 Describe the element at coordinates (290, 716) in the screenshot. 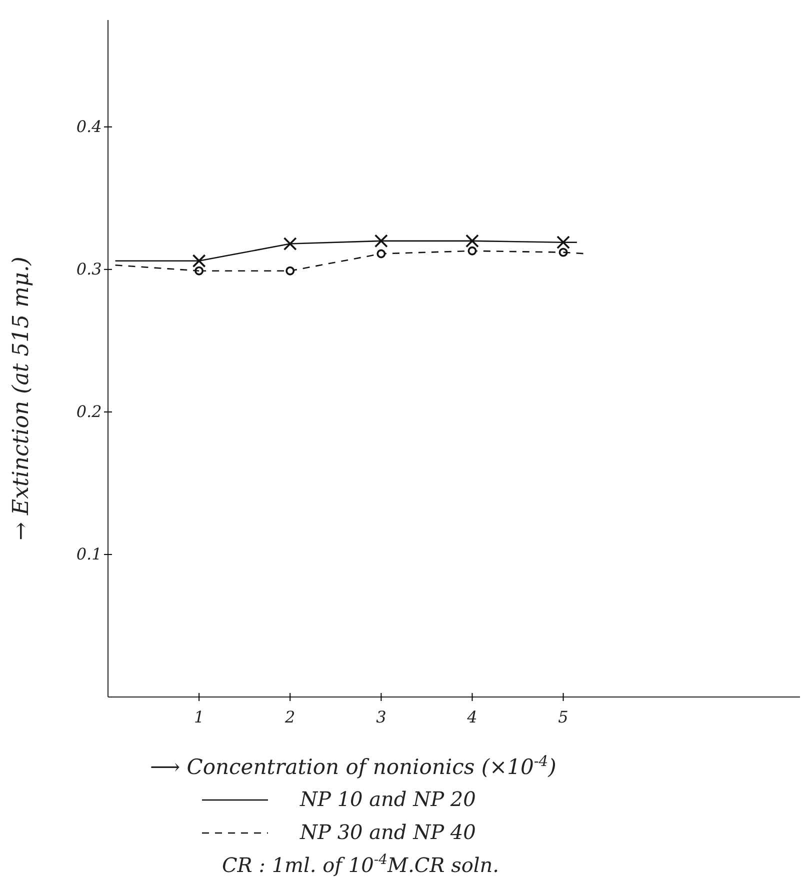

I see `x-tick-label: 2` at that location.